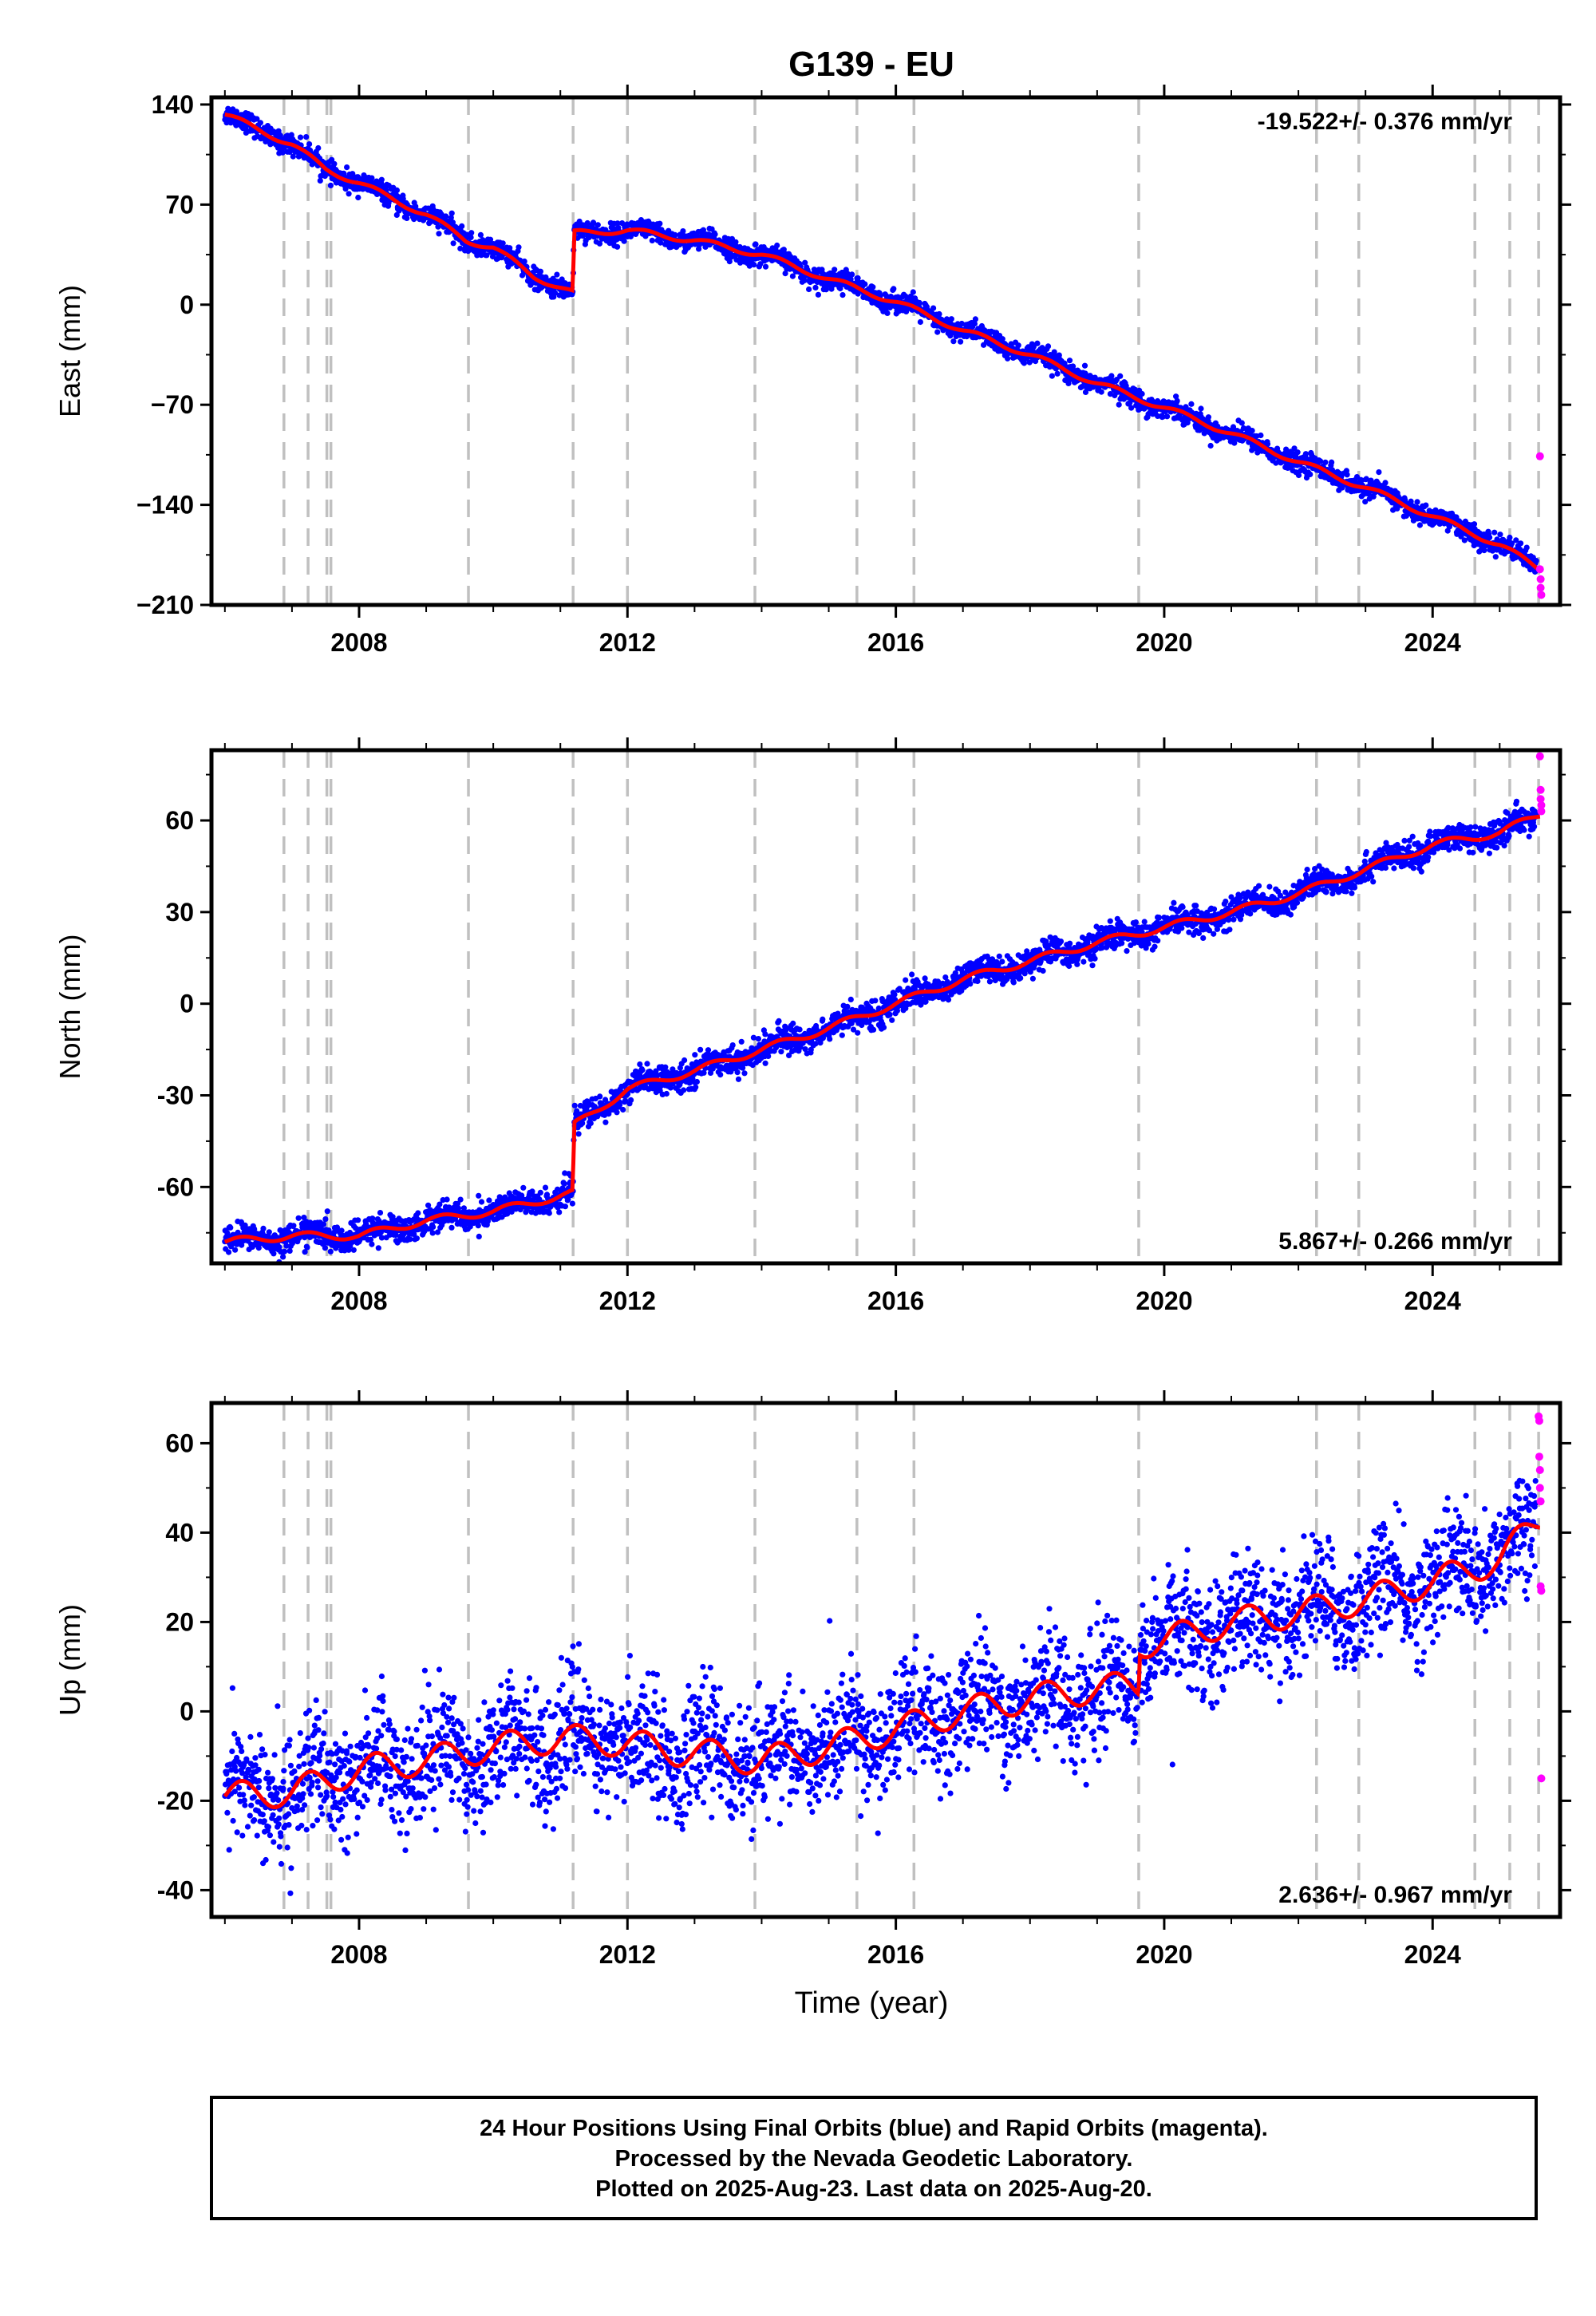  I want to click on final-points, so click(880, 1687).